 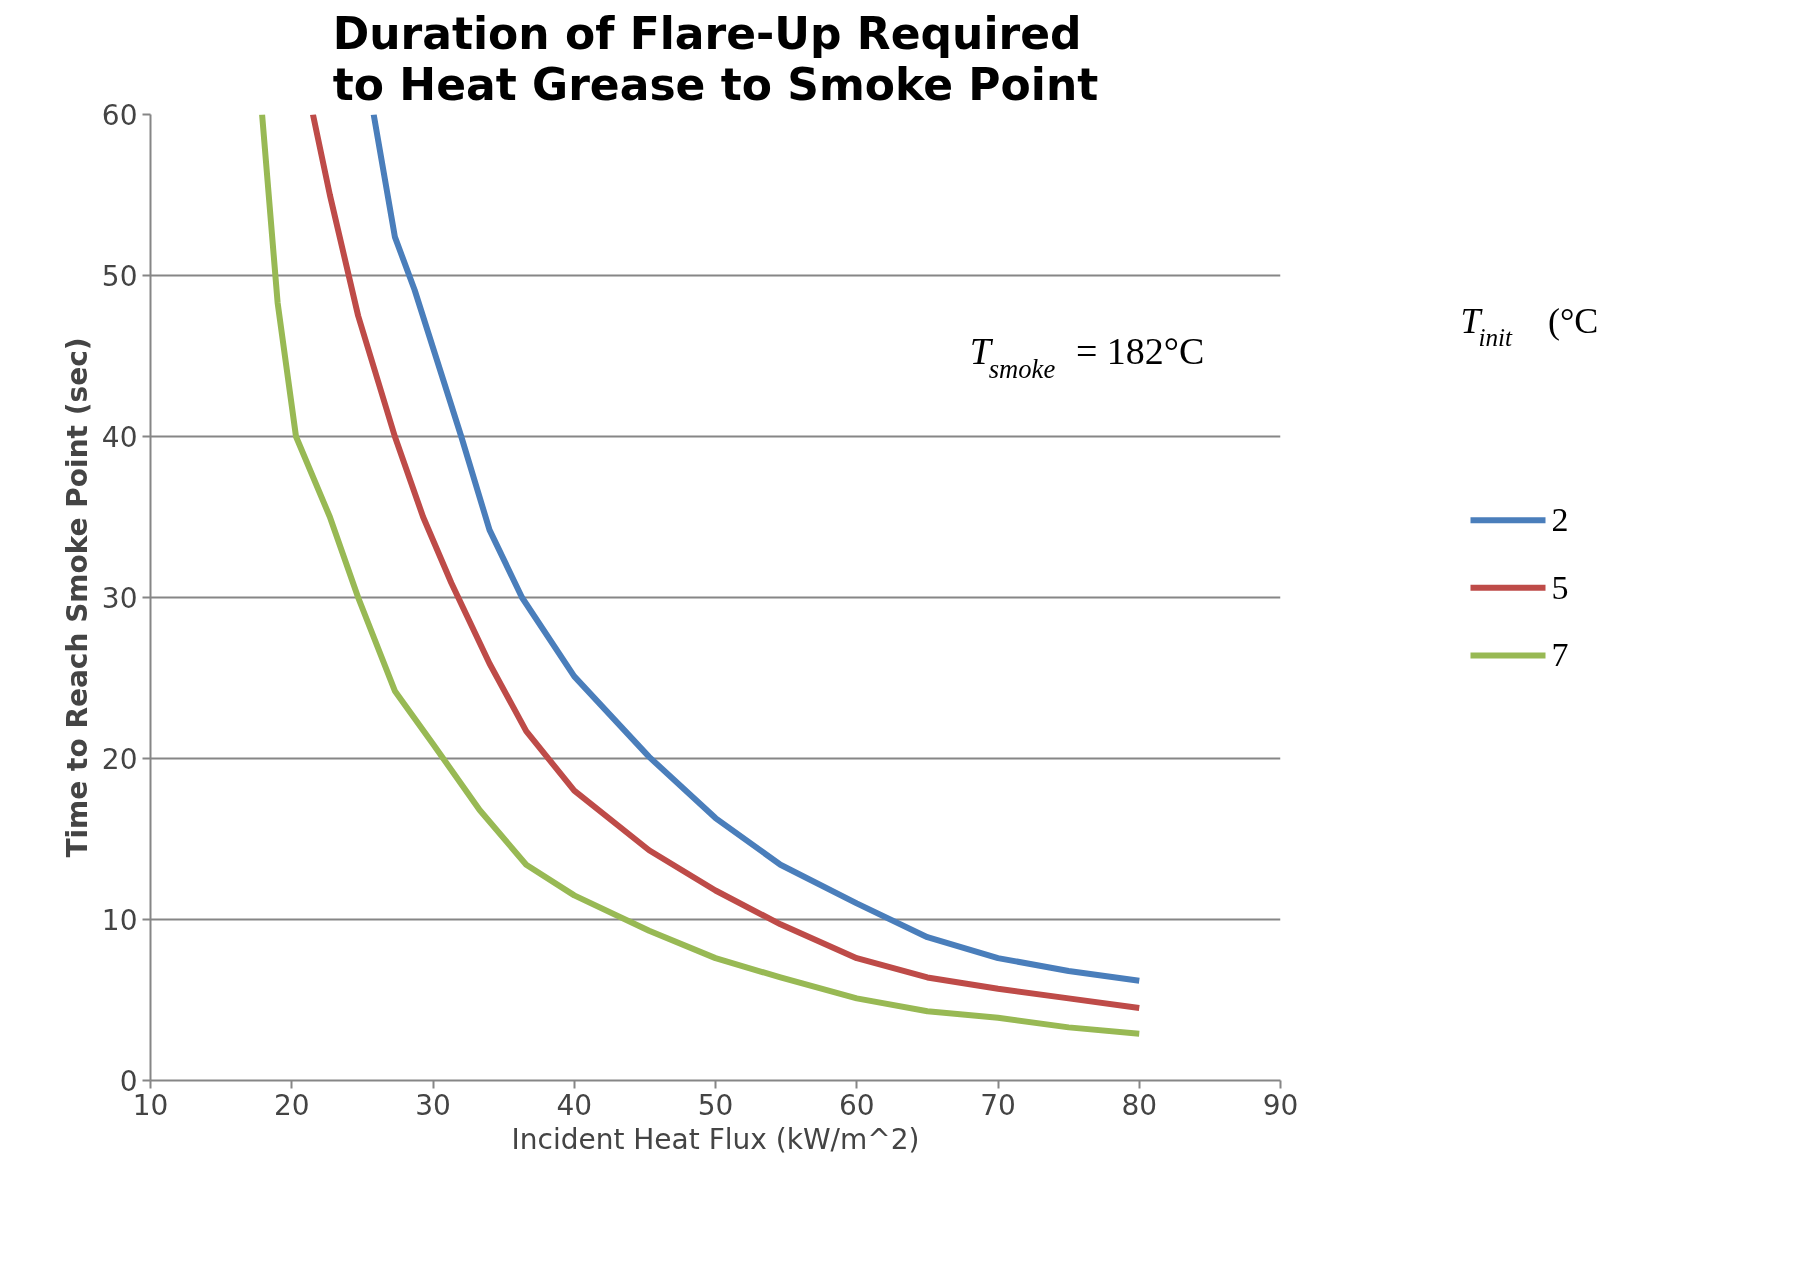 I want to click on y-tick-label: 10, so click(x=119, y=920).